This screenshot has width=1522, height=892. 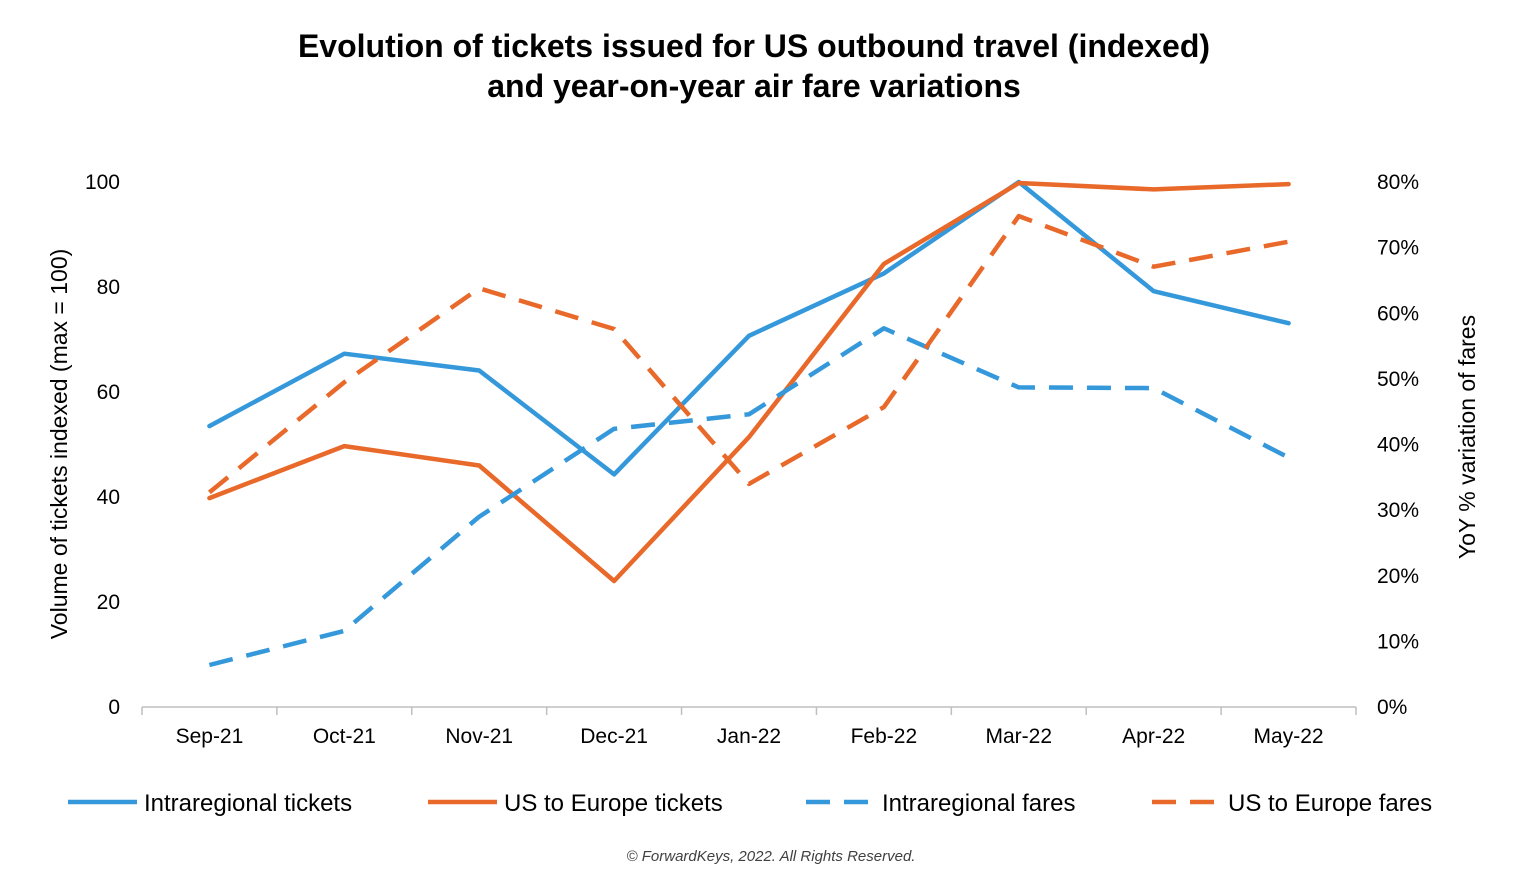 What do you see at coordinates (749, 711) in the screenshot?
I see `x-axis-ticks` at bounding box center [749, 711].